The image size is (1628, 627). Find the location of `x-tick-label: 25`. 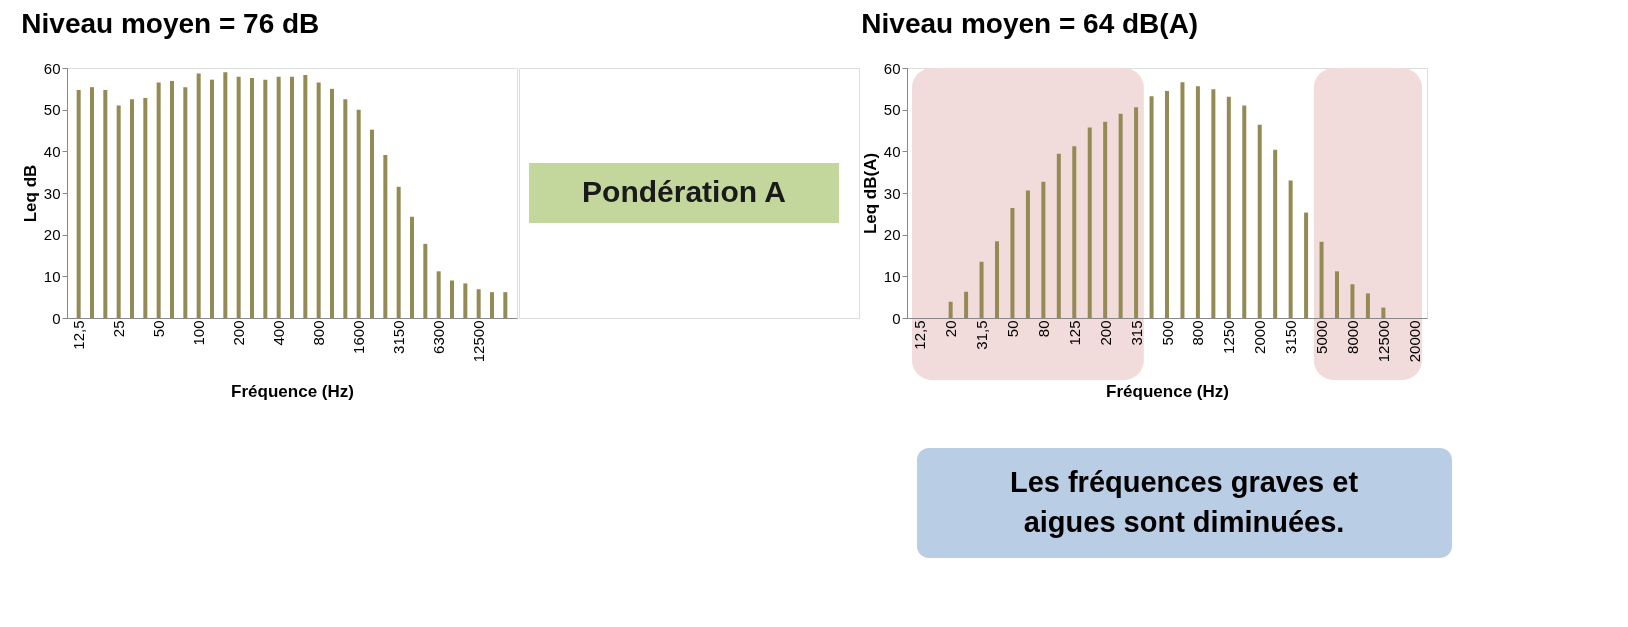

x-tick-label: 25 is located at coordinates (119, 329).